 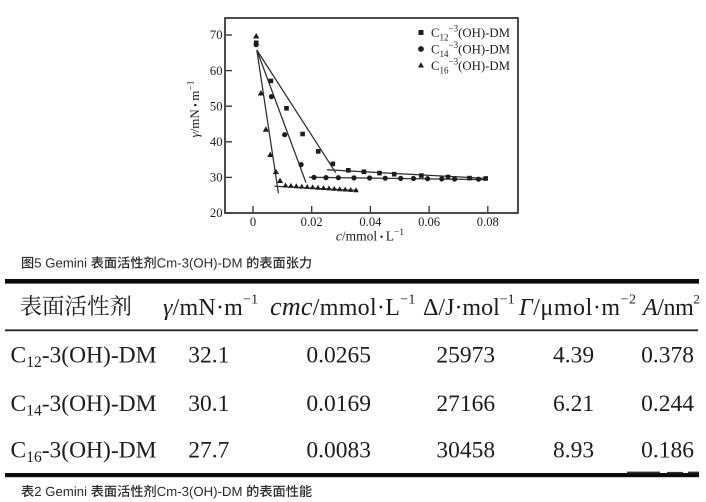 What do you see at coordinates (667, 355) in the screenshot?
I see `svg-text: 0.378` at bounding box center [667, 355].